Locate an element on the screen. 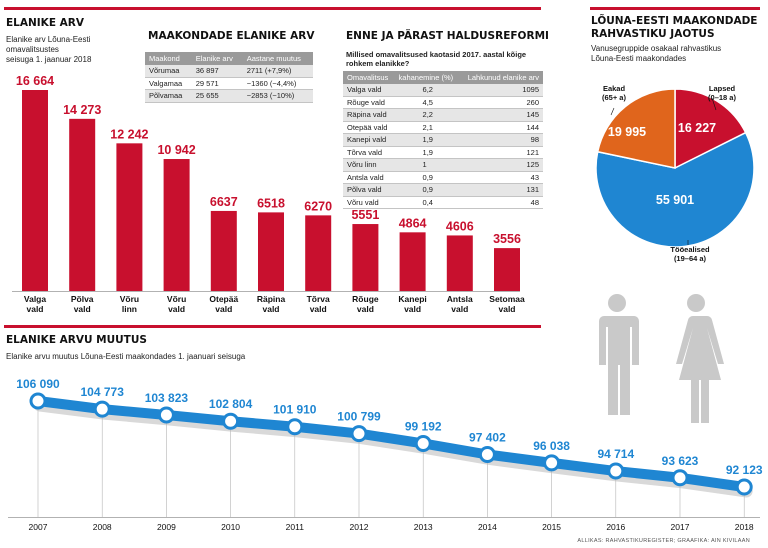 The height and width of the screenshot is (548, 768). bar-value-label: 12 242 is located at coordinates (129, 134).